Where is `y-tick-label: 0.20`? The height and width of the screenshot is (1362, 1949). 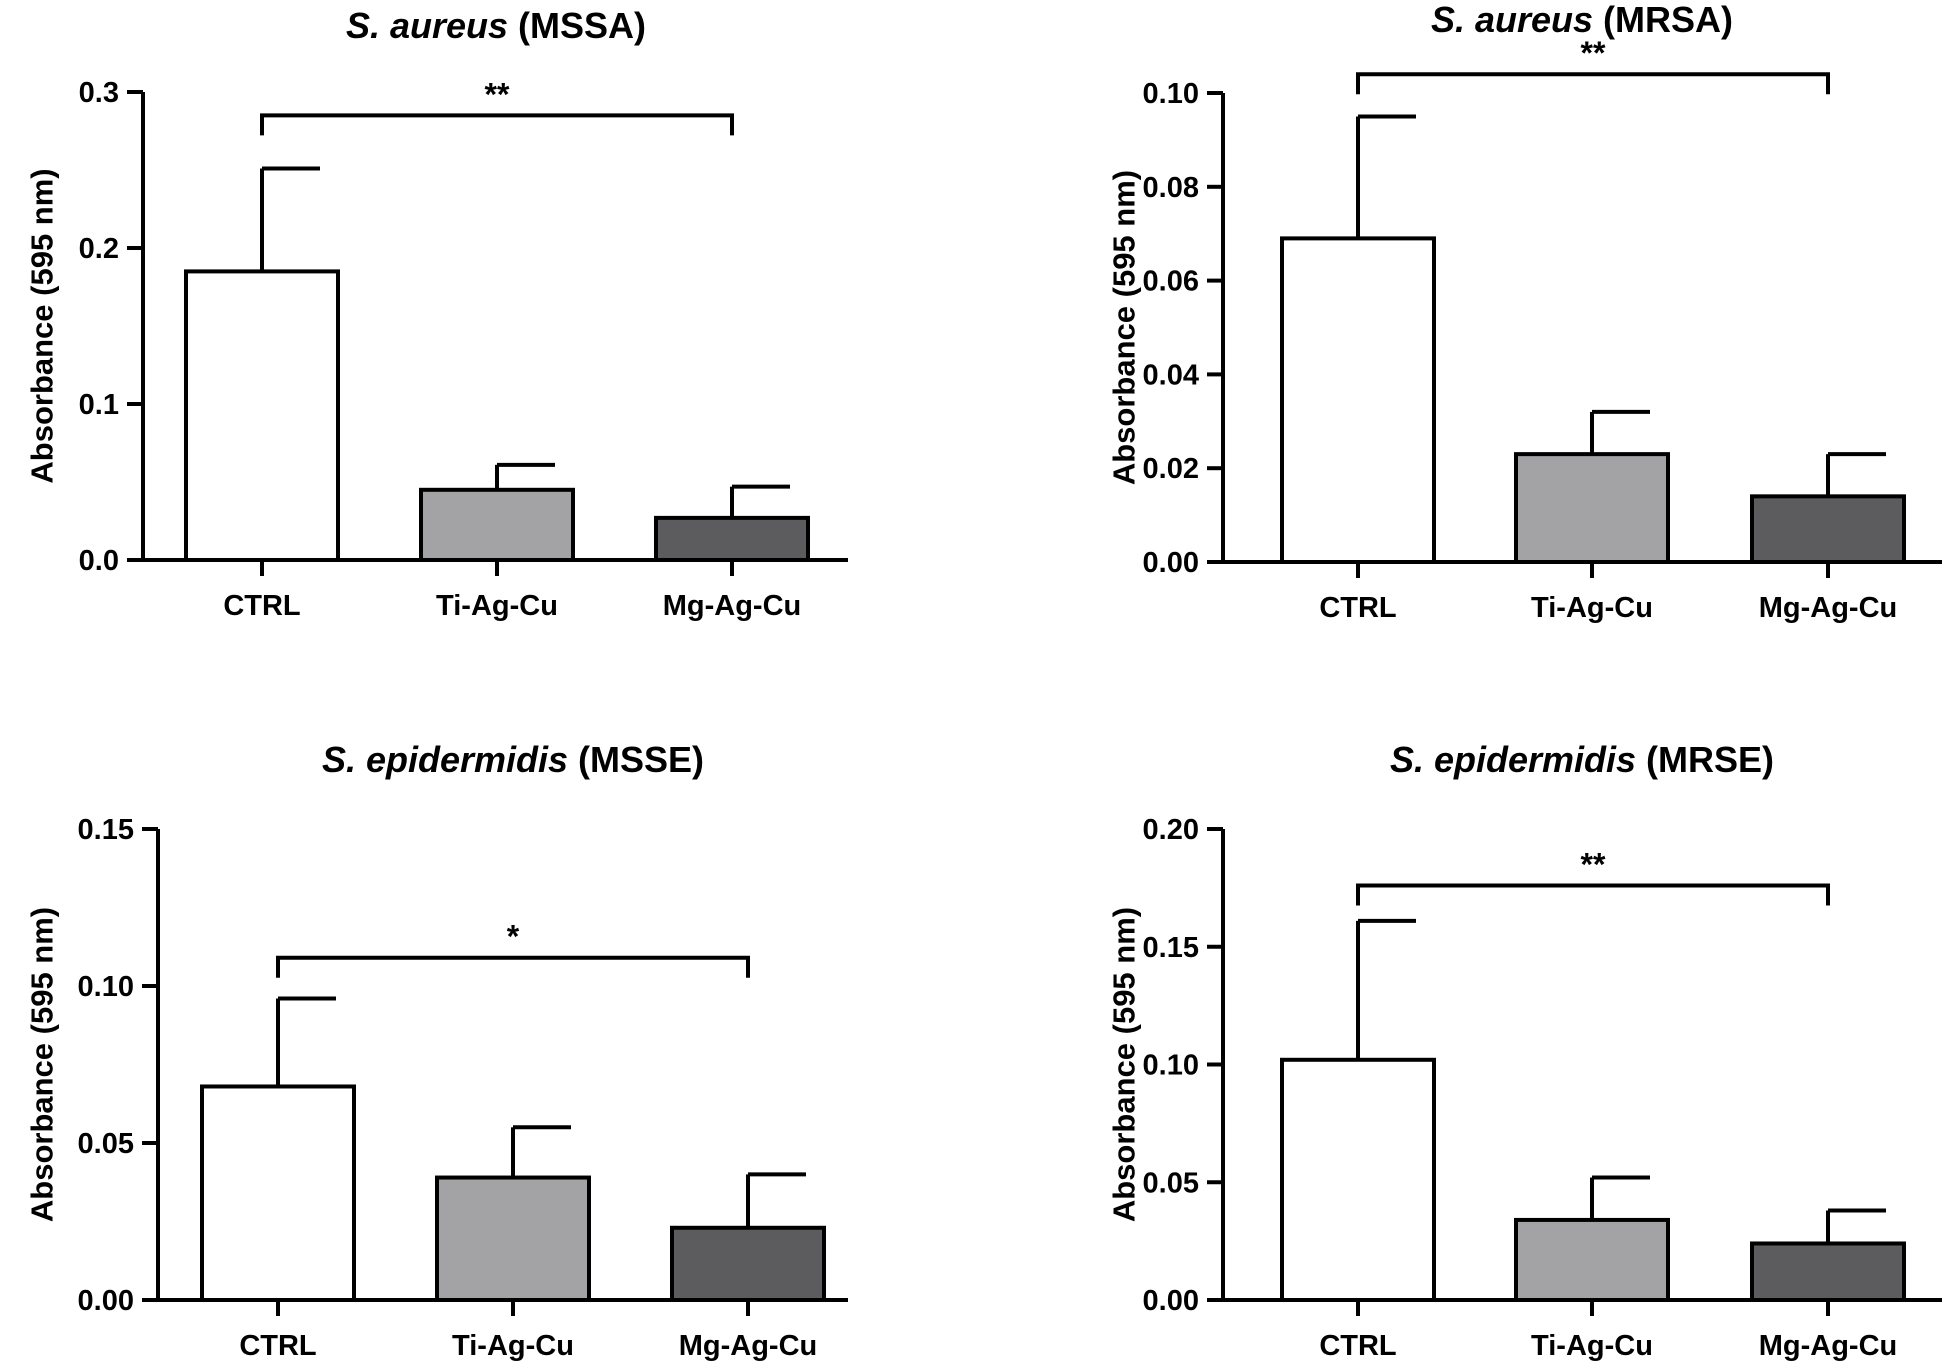 y-tick-label: 0.20 is located at coordinates (1171, 830).